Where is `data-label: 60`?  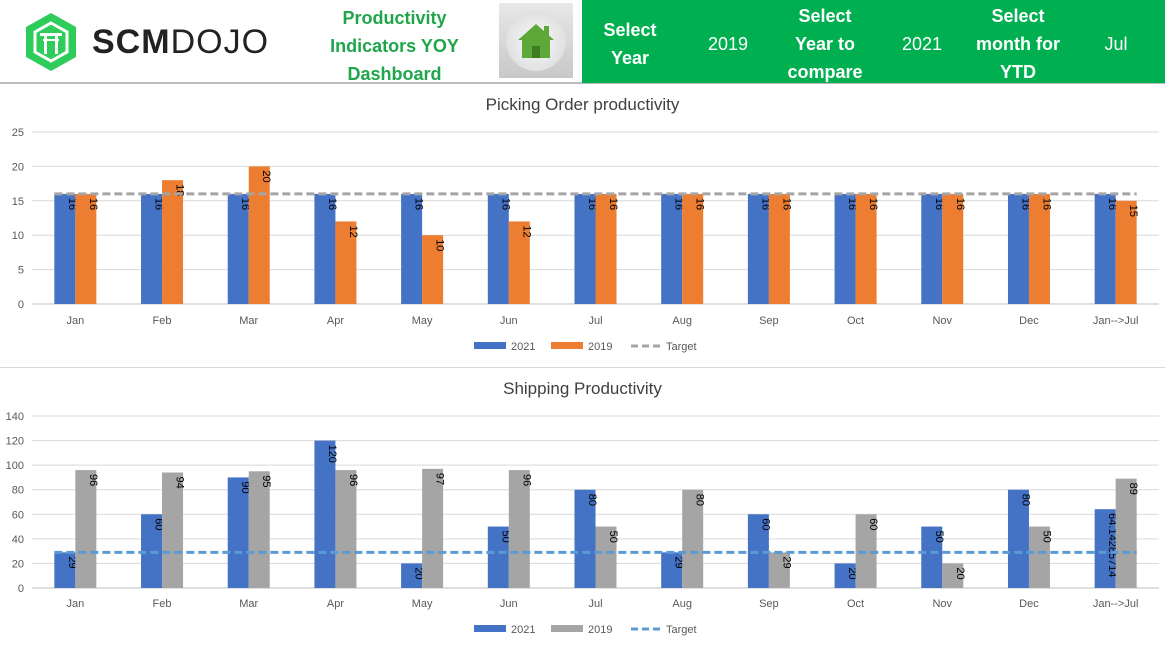 data-label: 60 is located at coordinates (765, 524).